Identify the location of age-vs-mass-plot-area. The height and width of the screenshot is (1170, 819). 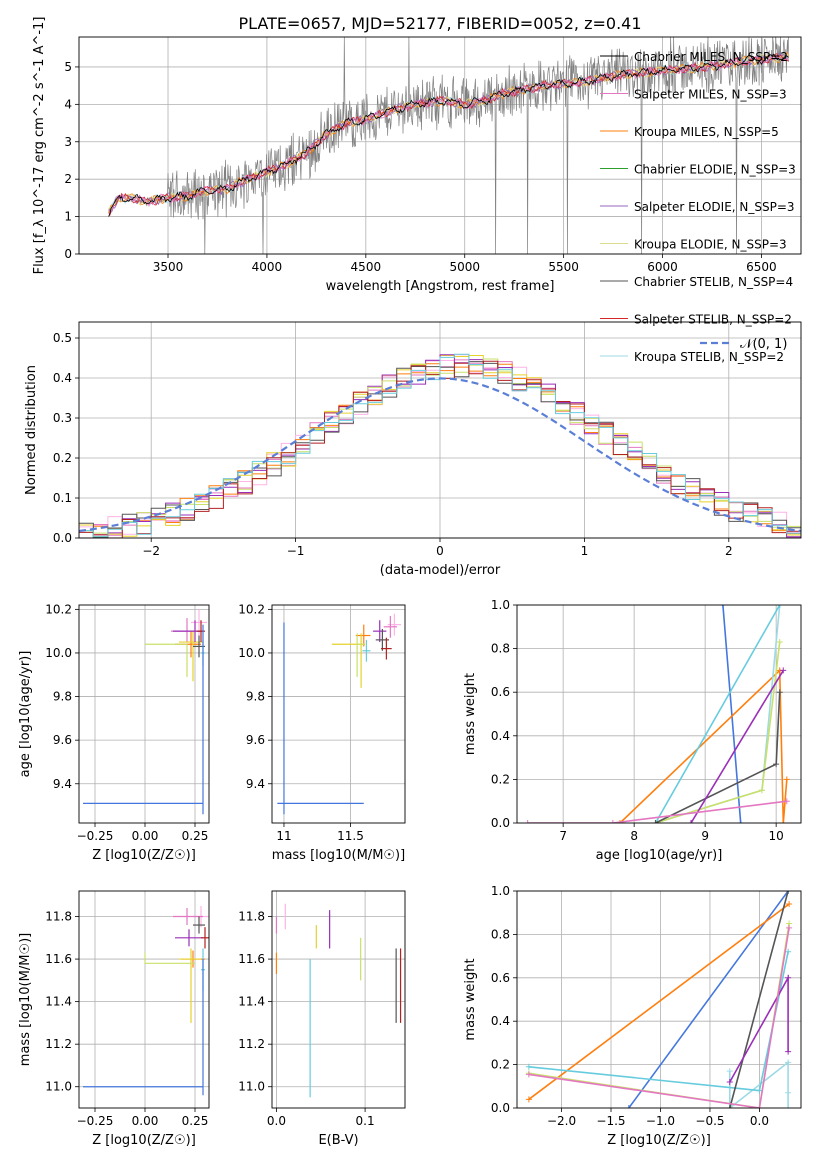
(339, 714).